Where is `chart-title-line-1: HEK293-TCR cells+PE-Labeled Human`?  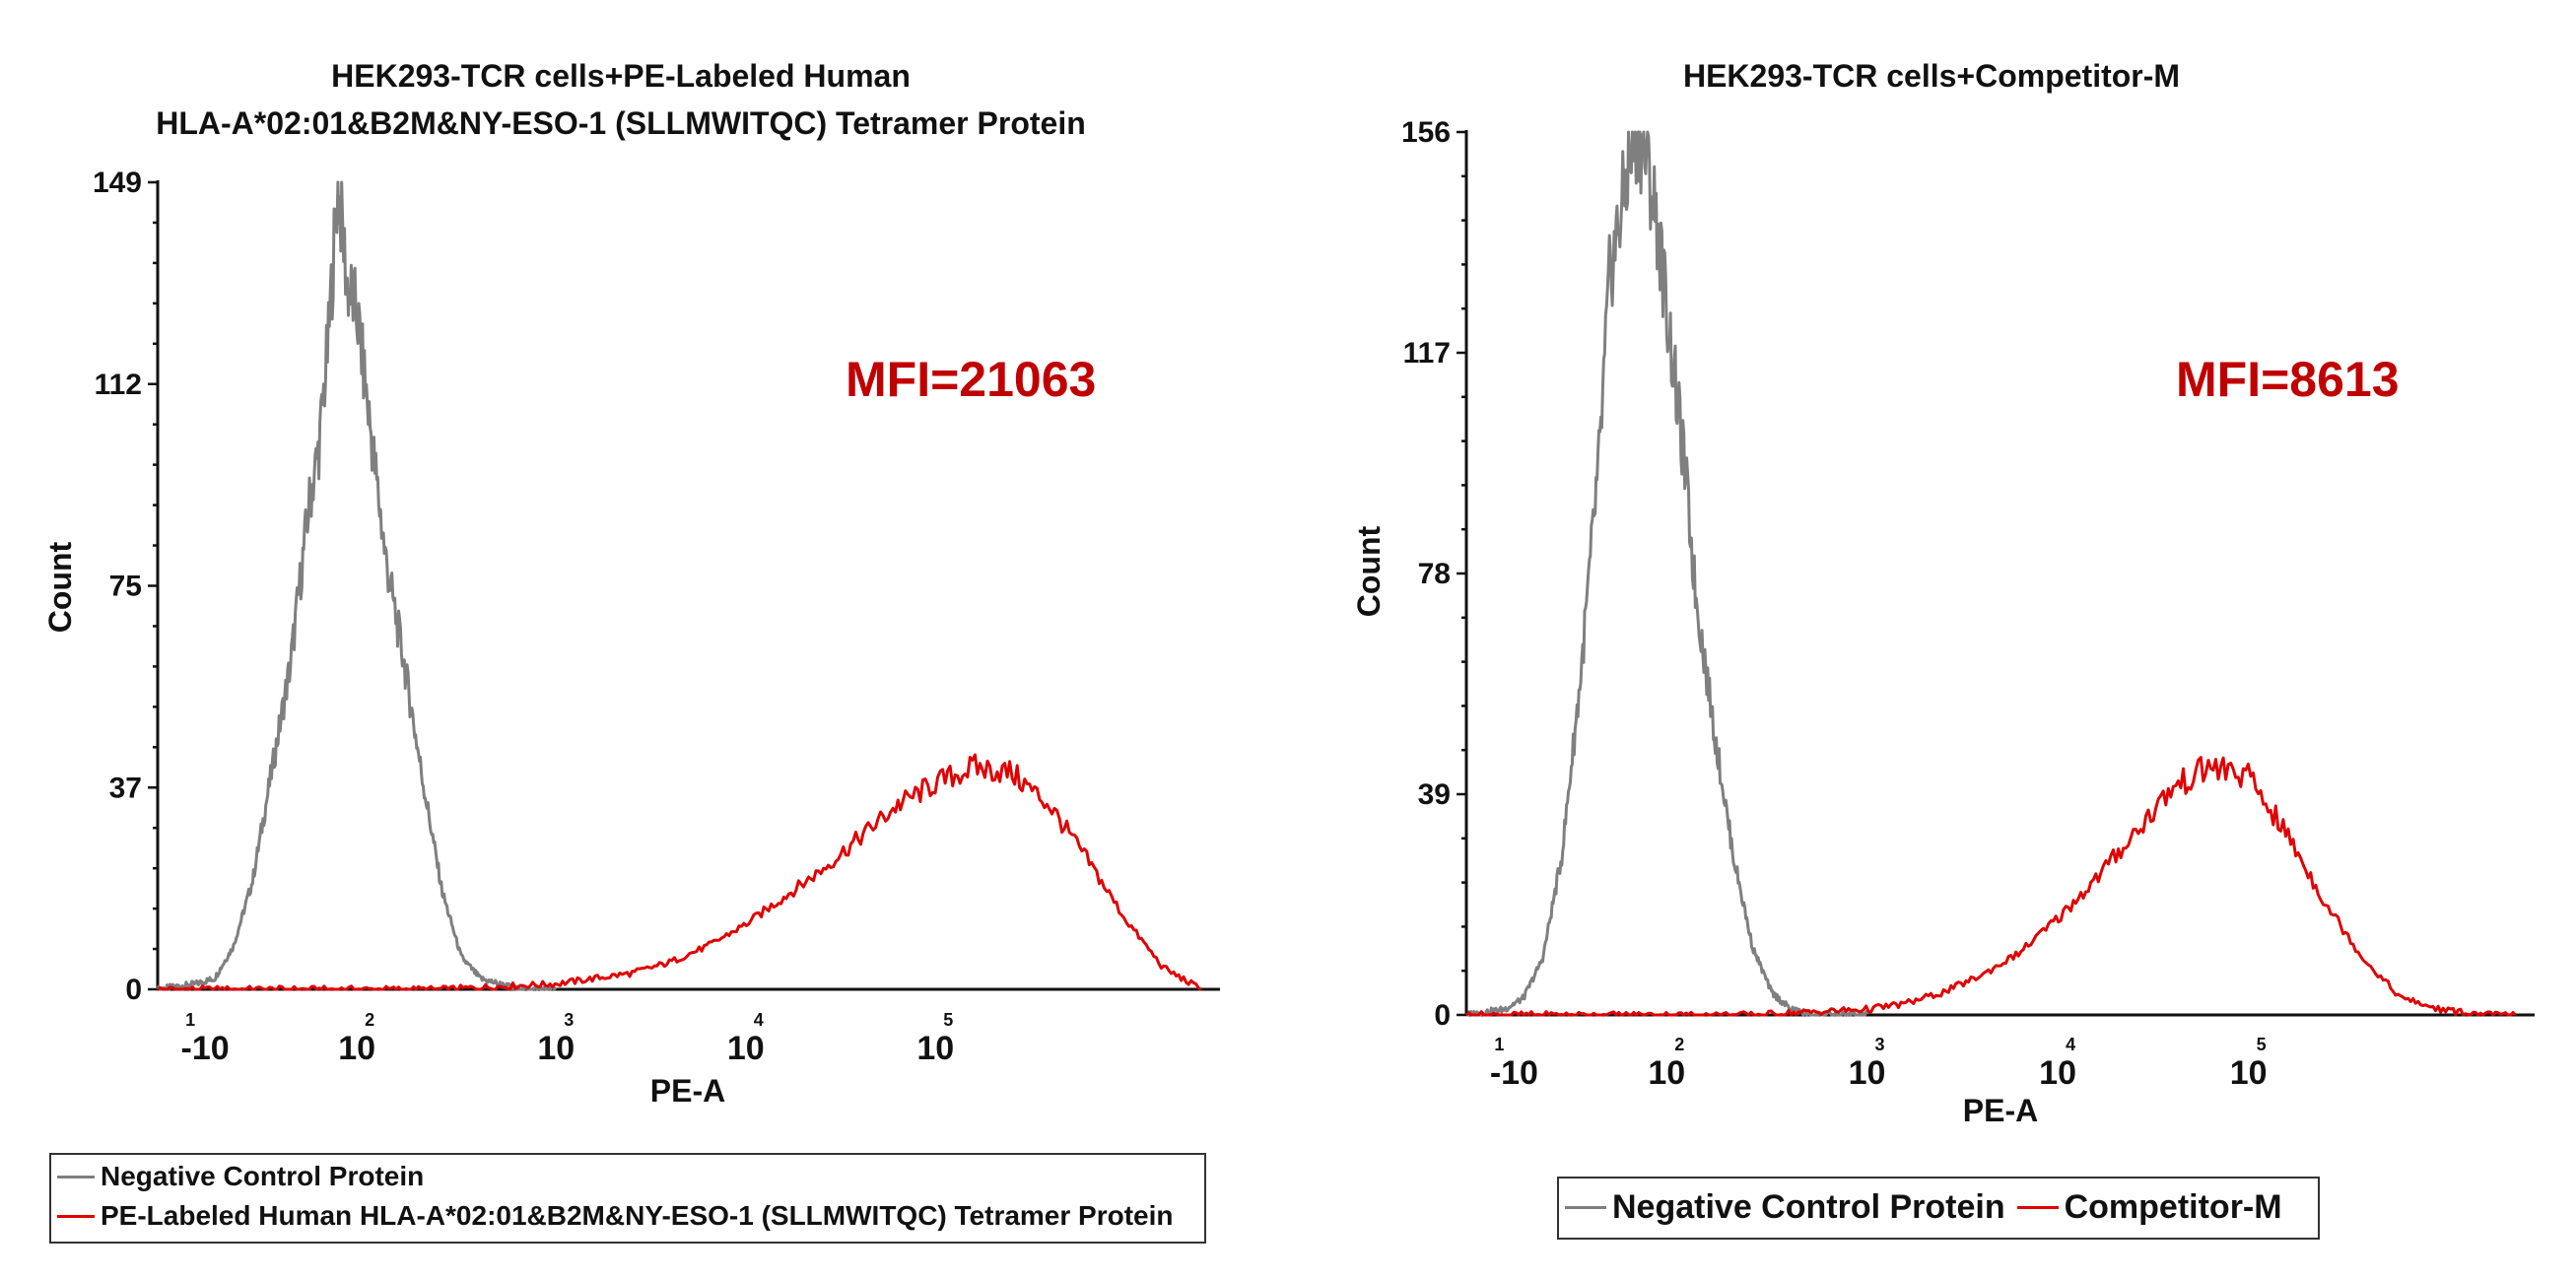
chart-title-line-1: HEK293-TCR cells+PE-Labeled Human is located at coordinates (621, 76).